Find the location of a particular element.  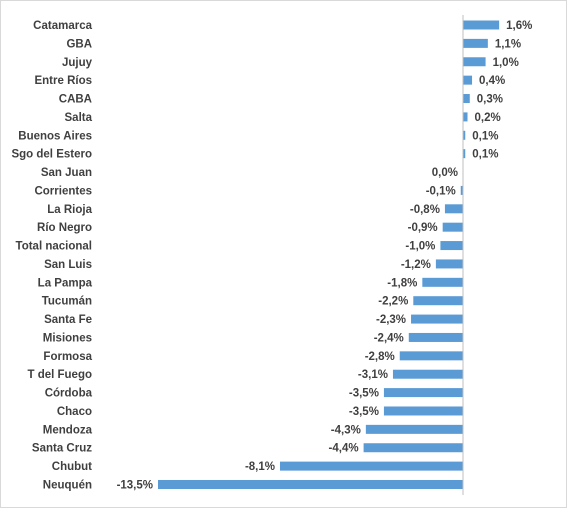

value-label: 0,0% is located at coordinates (445, 173).